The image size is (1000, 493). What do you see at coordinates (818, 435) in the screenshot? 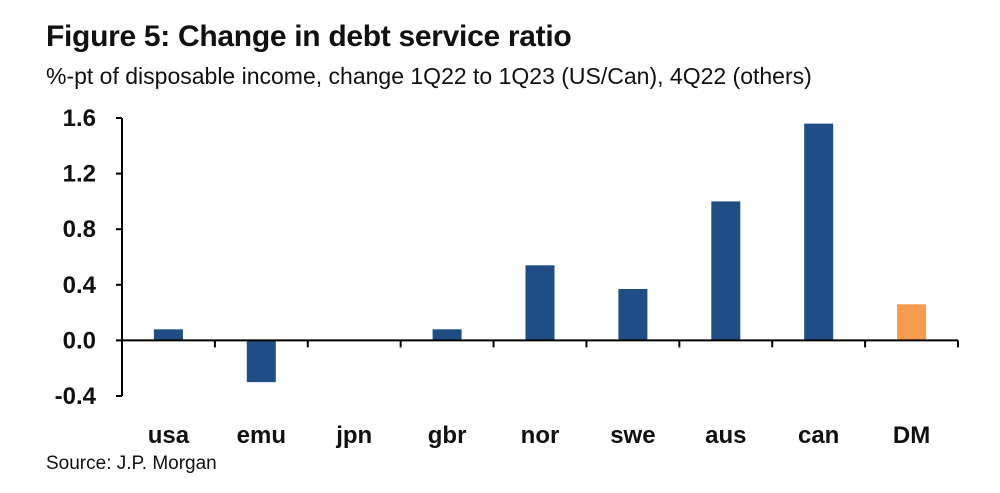
I see `x-category-label: can` at bounding box center [818, 435].